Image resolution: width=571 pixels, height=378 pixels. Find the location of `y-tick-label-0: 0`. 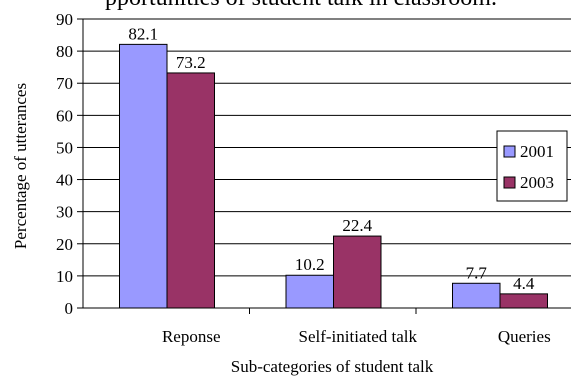

y-tick-label-0: 0 is located at coordinates (69, 308).